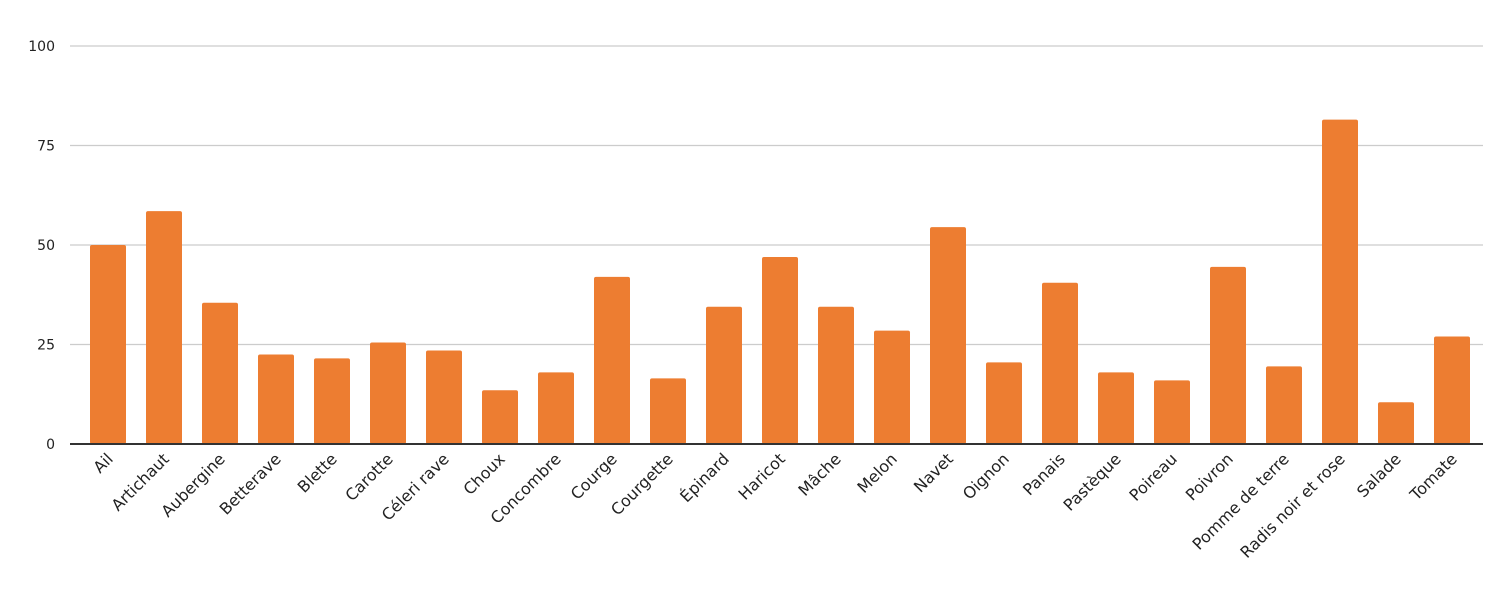 Image resolution: width=1503 pixels, height=606 pixels. I want to click on x-tick-label: Tomate, so click(1432, 476).